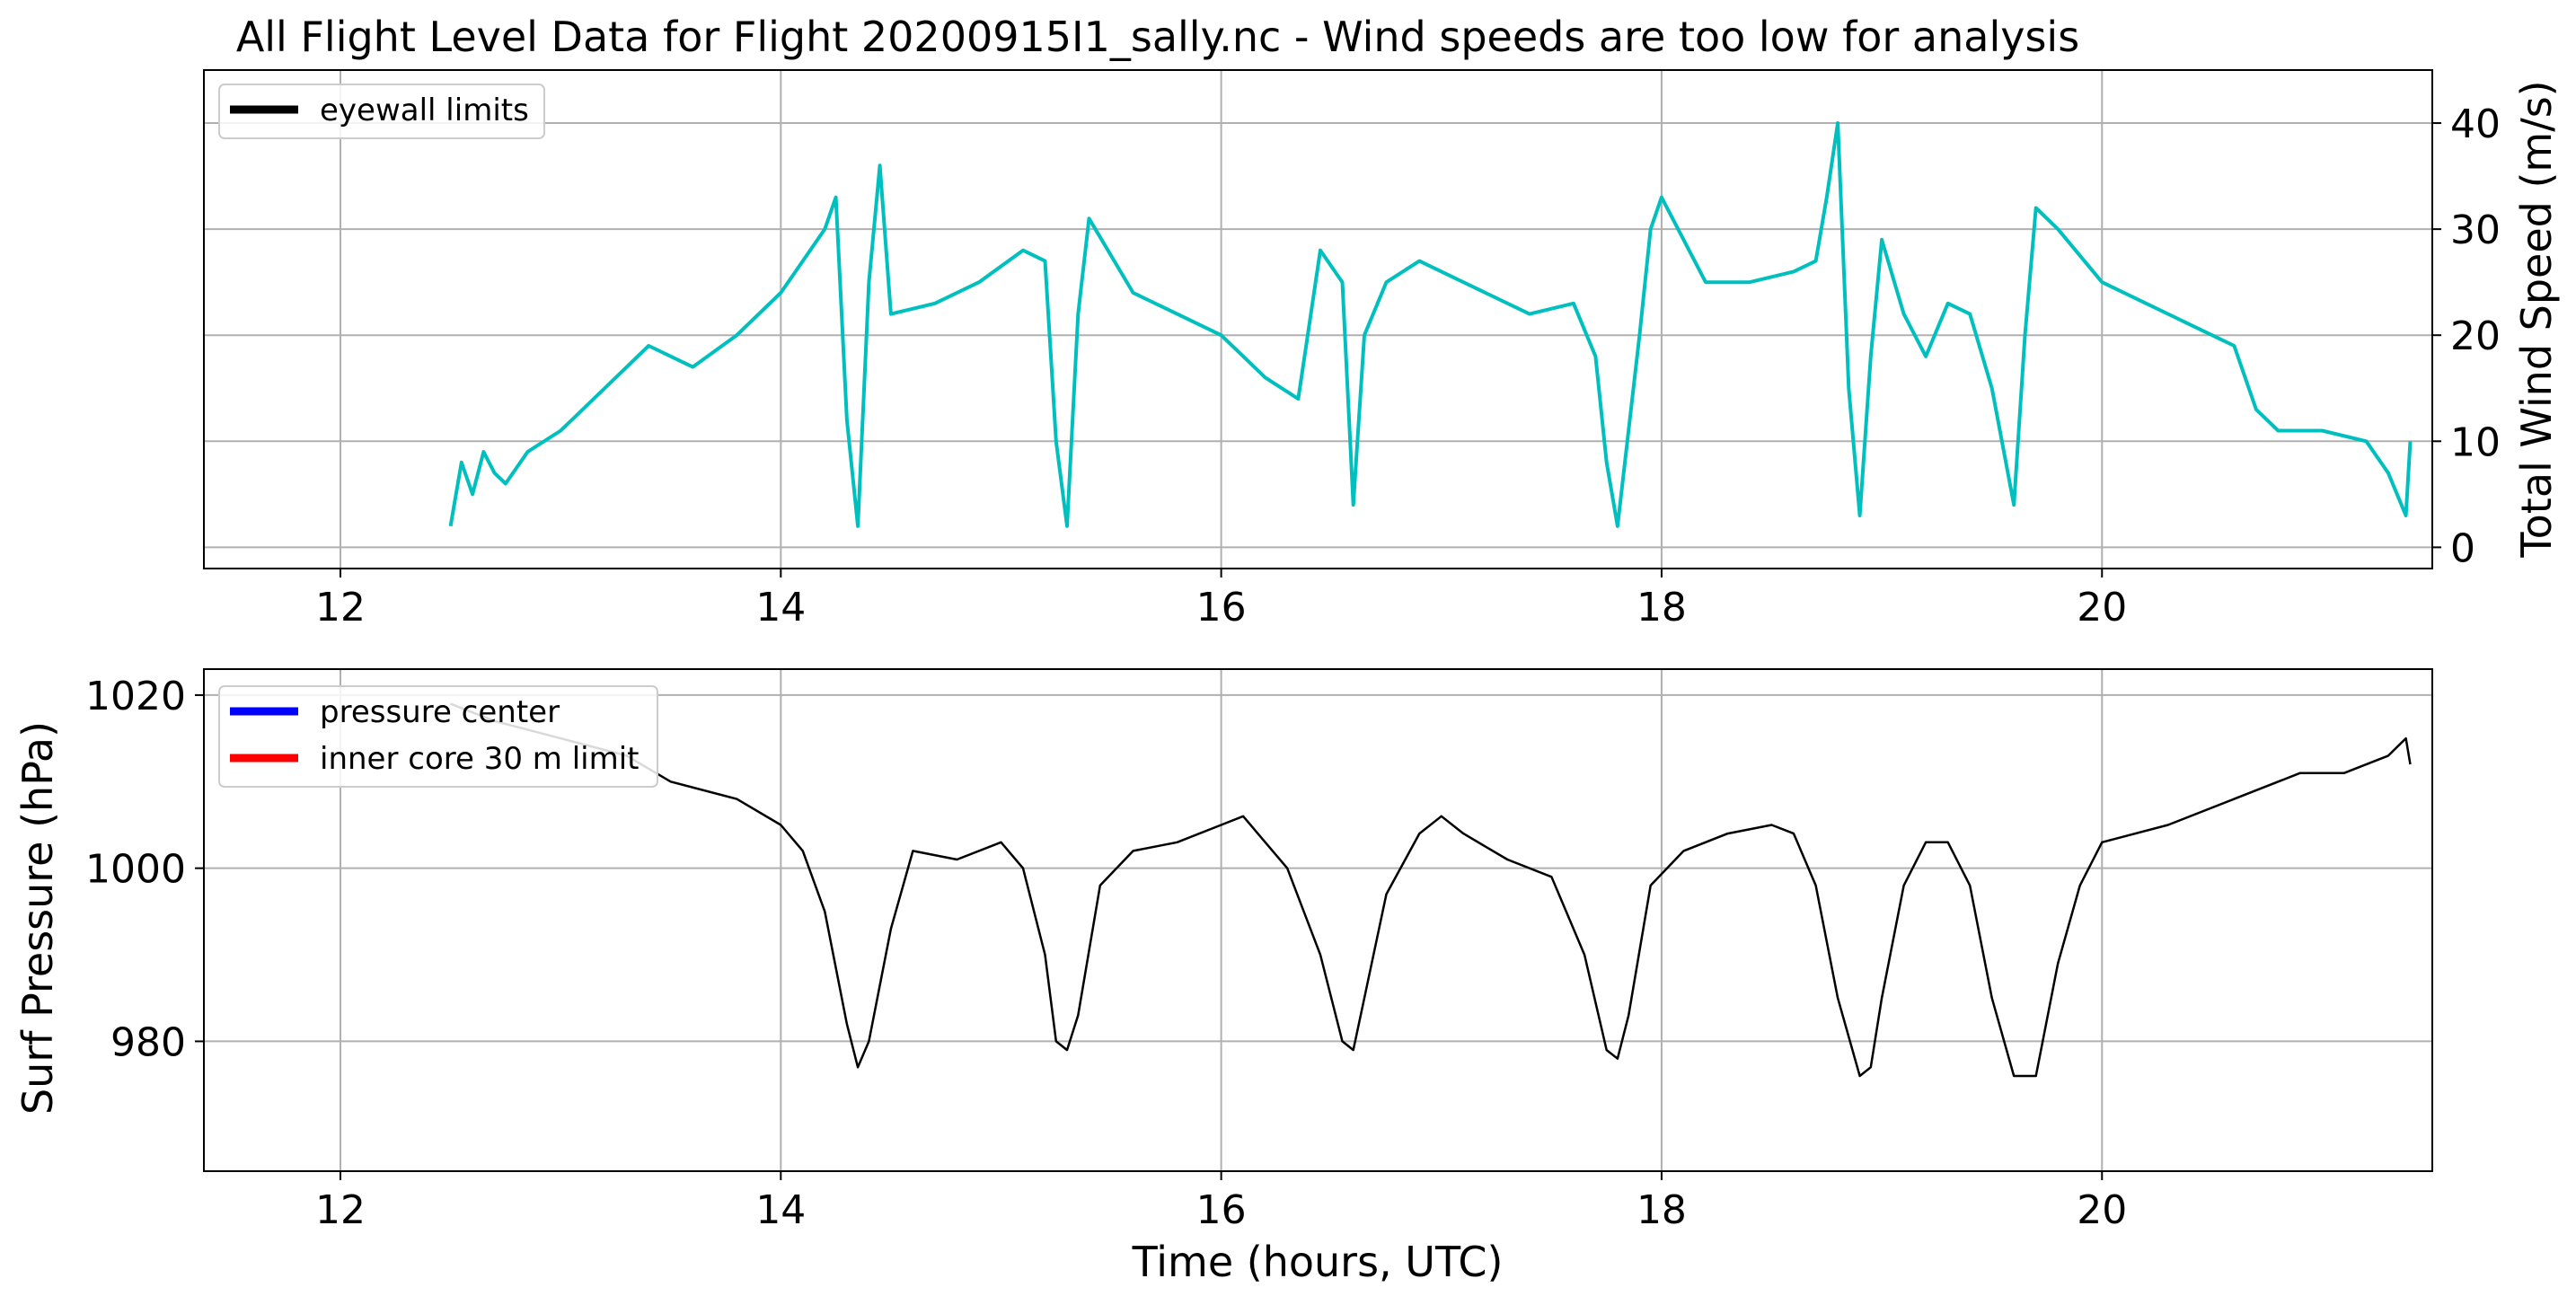 This screenshot has width=2576, height=1305. What do you see at coordinates (37, 918) in the screenshot?
I see `pressure-axis-label: Surf Pressure (hPa)` at bounding box center [37, 918].